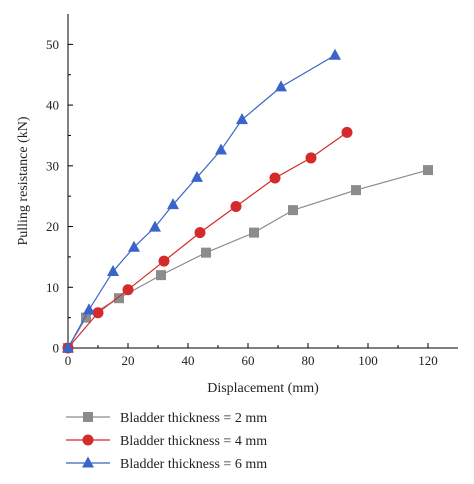 Image resolution: width=474 pixels, height=484 pixels. What do you see at coordinates (52, 226) in the screenshot?
I see `y-tick-label: 20` at bounding box center [52, 226].